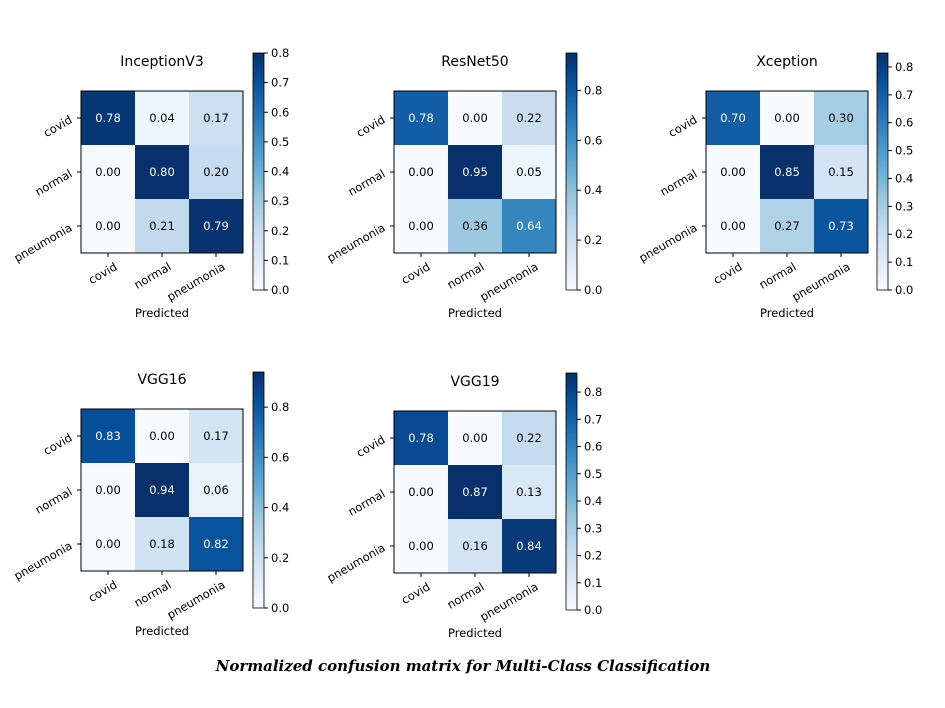 The image size is (945, 708). I want to click on cell-value-label: 0.16, so click(475, 546).